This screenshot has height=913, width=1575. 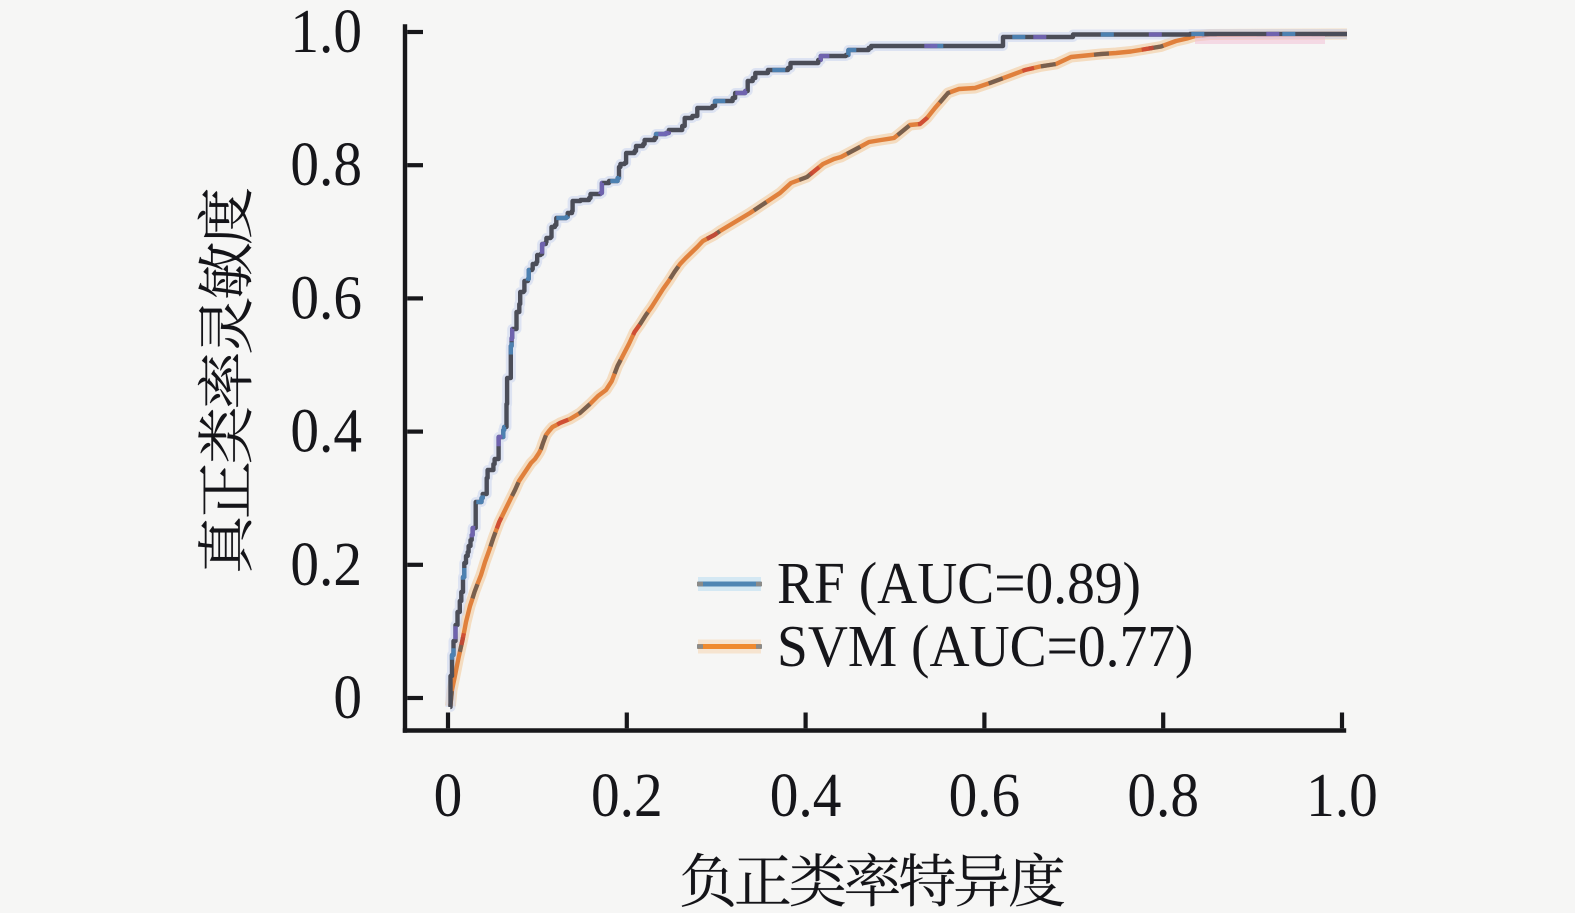 What do you see at coordinates (985, 646) in the screenshot?
I see `svg-text: SVM (AUC=0.77)` at bounding box center [985, 646].